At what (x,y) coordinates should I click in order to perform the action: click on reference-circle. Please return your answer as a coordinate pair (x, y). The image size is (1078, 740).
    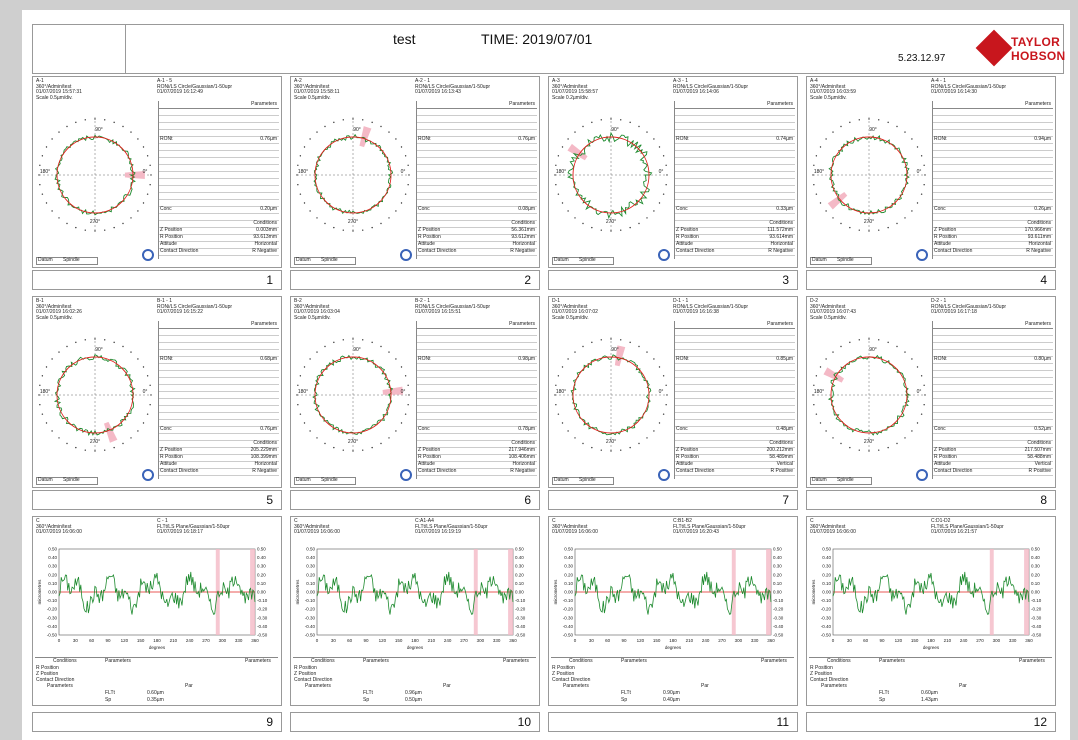
    Looking at the image, I should click on (869, 395).